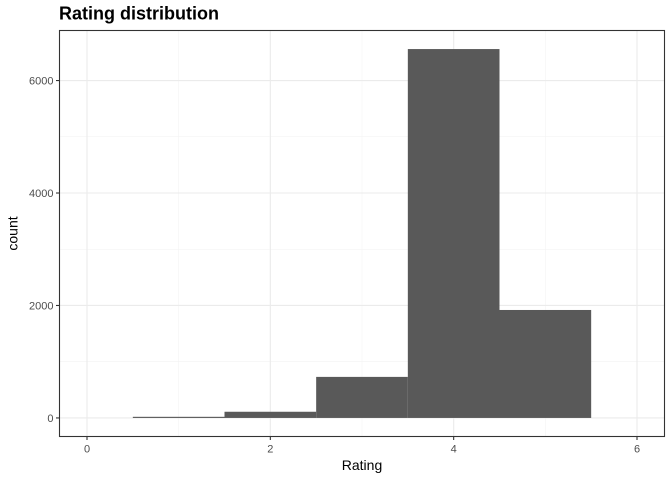  Describe the element at coordinates (41, 194) in the screenshot. I see `y-tick-label: 4000` at that location.